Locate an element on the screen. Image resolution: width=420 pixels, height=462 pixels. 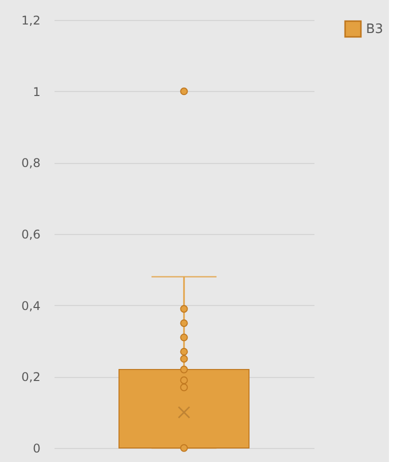
y-tick-label: 0,4 is located at coordinates (30, 305).